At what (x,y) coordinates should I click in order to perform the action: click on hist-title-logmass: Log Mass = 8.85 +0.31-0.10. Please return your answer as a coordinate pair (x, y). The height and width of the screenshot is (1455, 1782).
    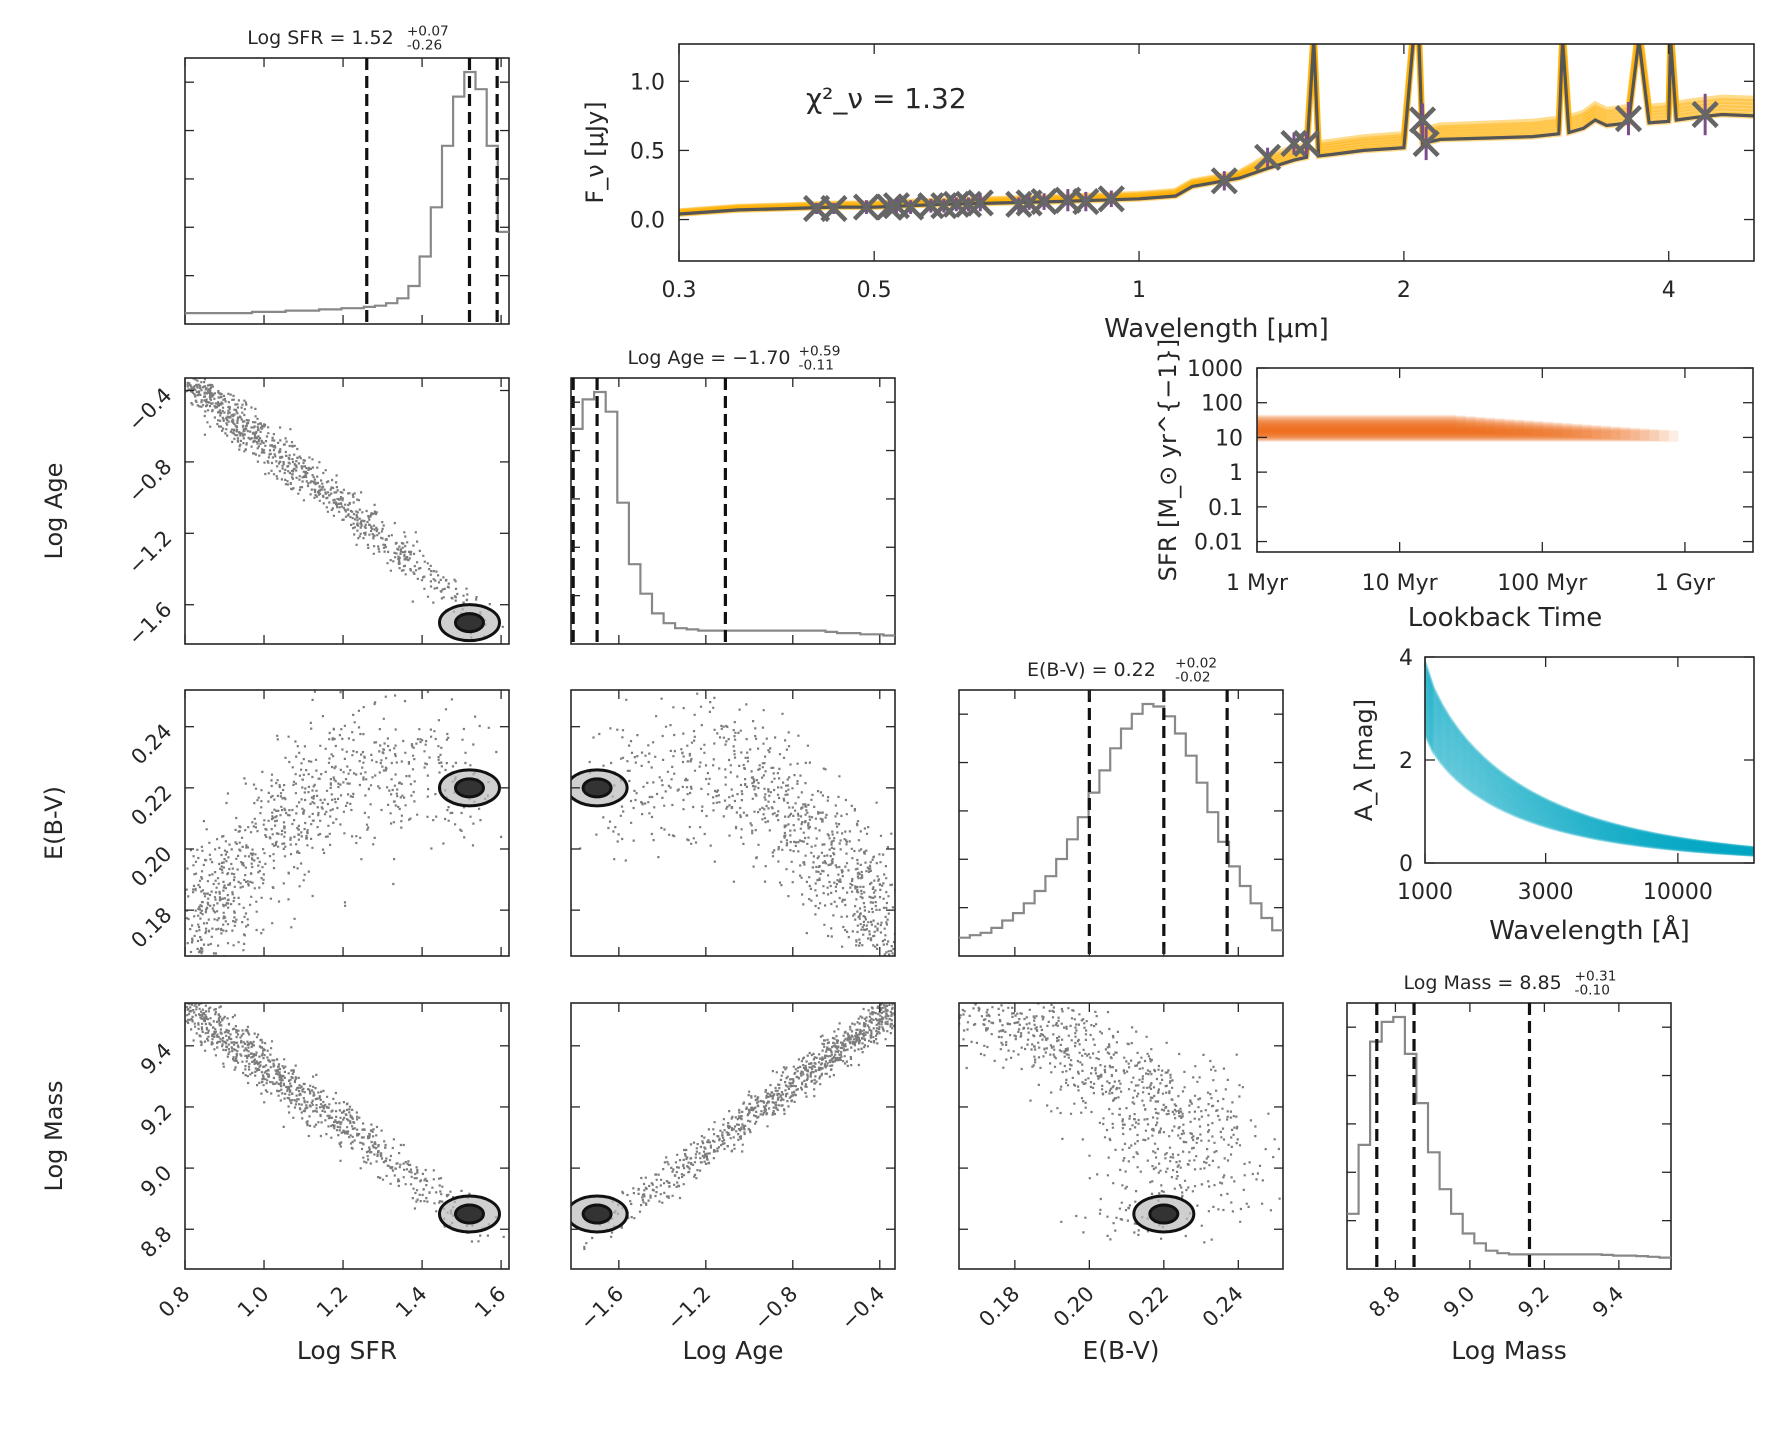
    Looking at the image, I should click on (1510, 983).